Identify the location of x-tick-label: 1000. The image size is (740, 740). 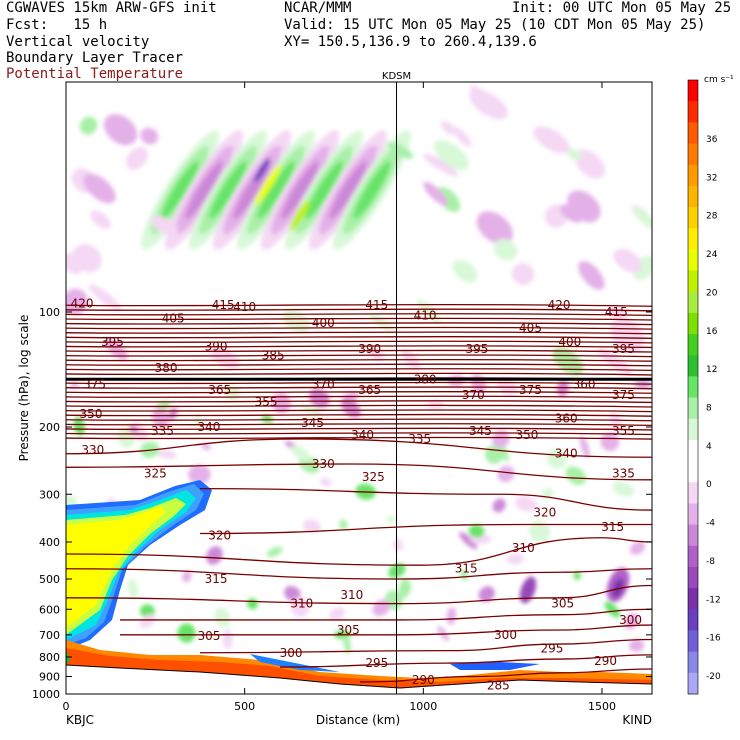
(423, 706).